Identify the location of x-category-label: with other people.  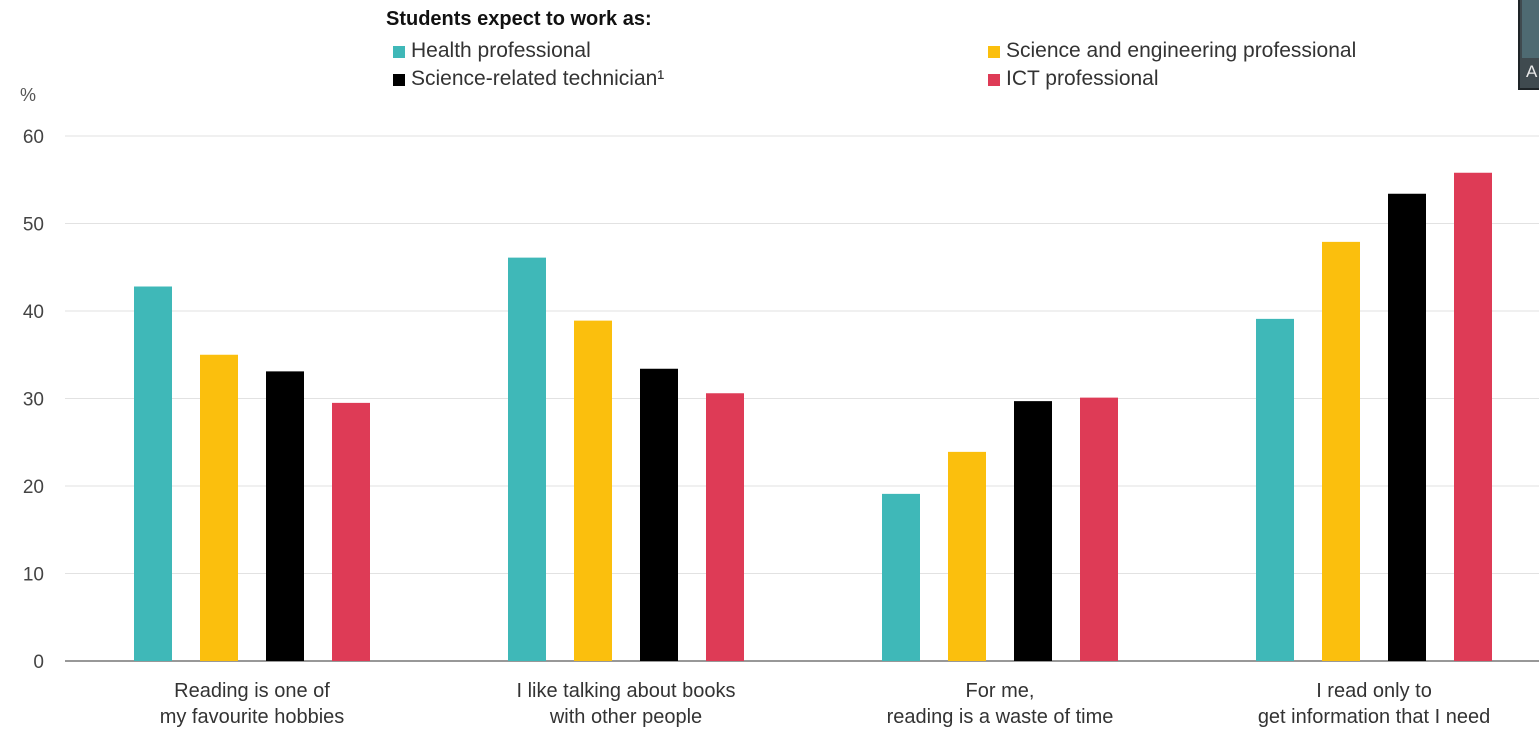
(625, 717).